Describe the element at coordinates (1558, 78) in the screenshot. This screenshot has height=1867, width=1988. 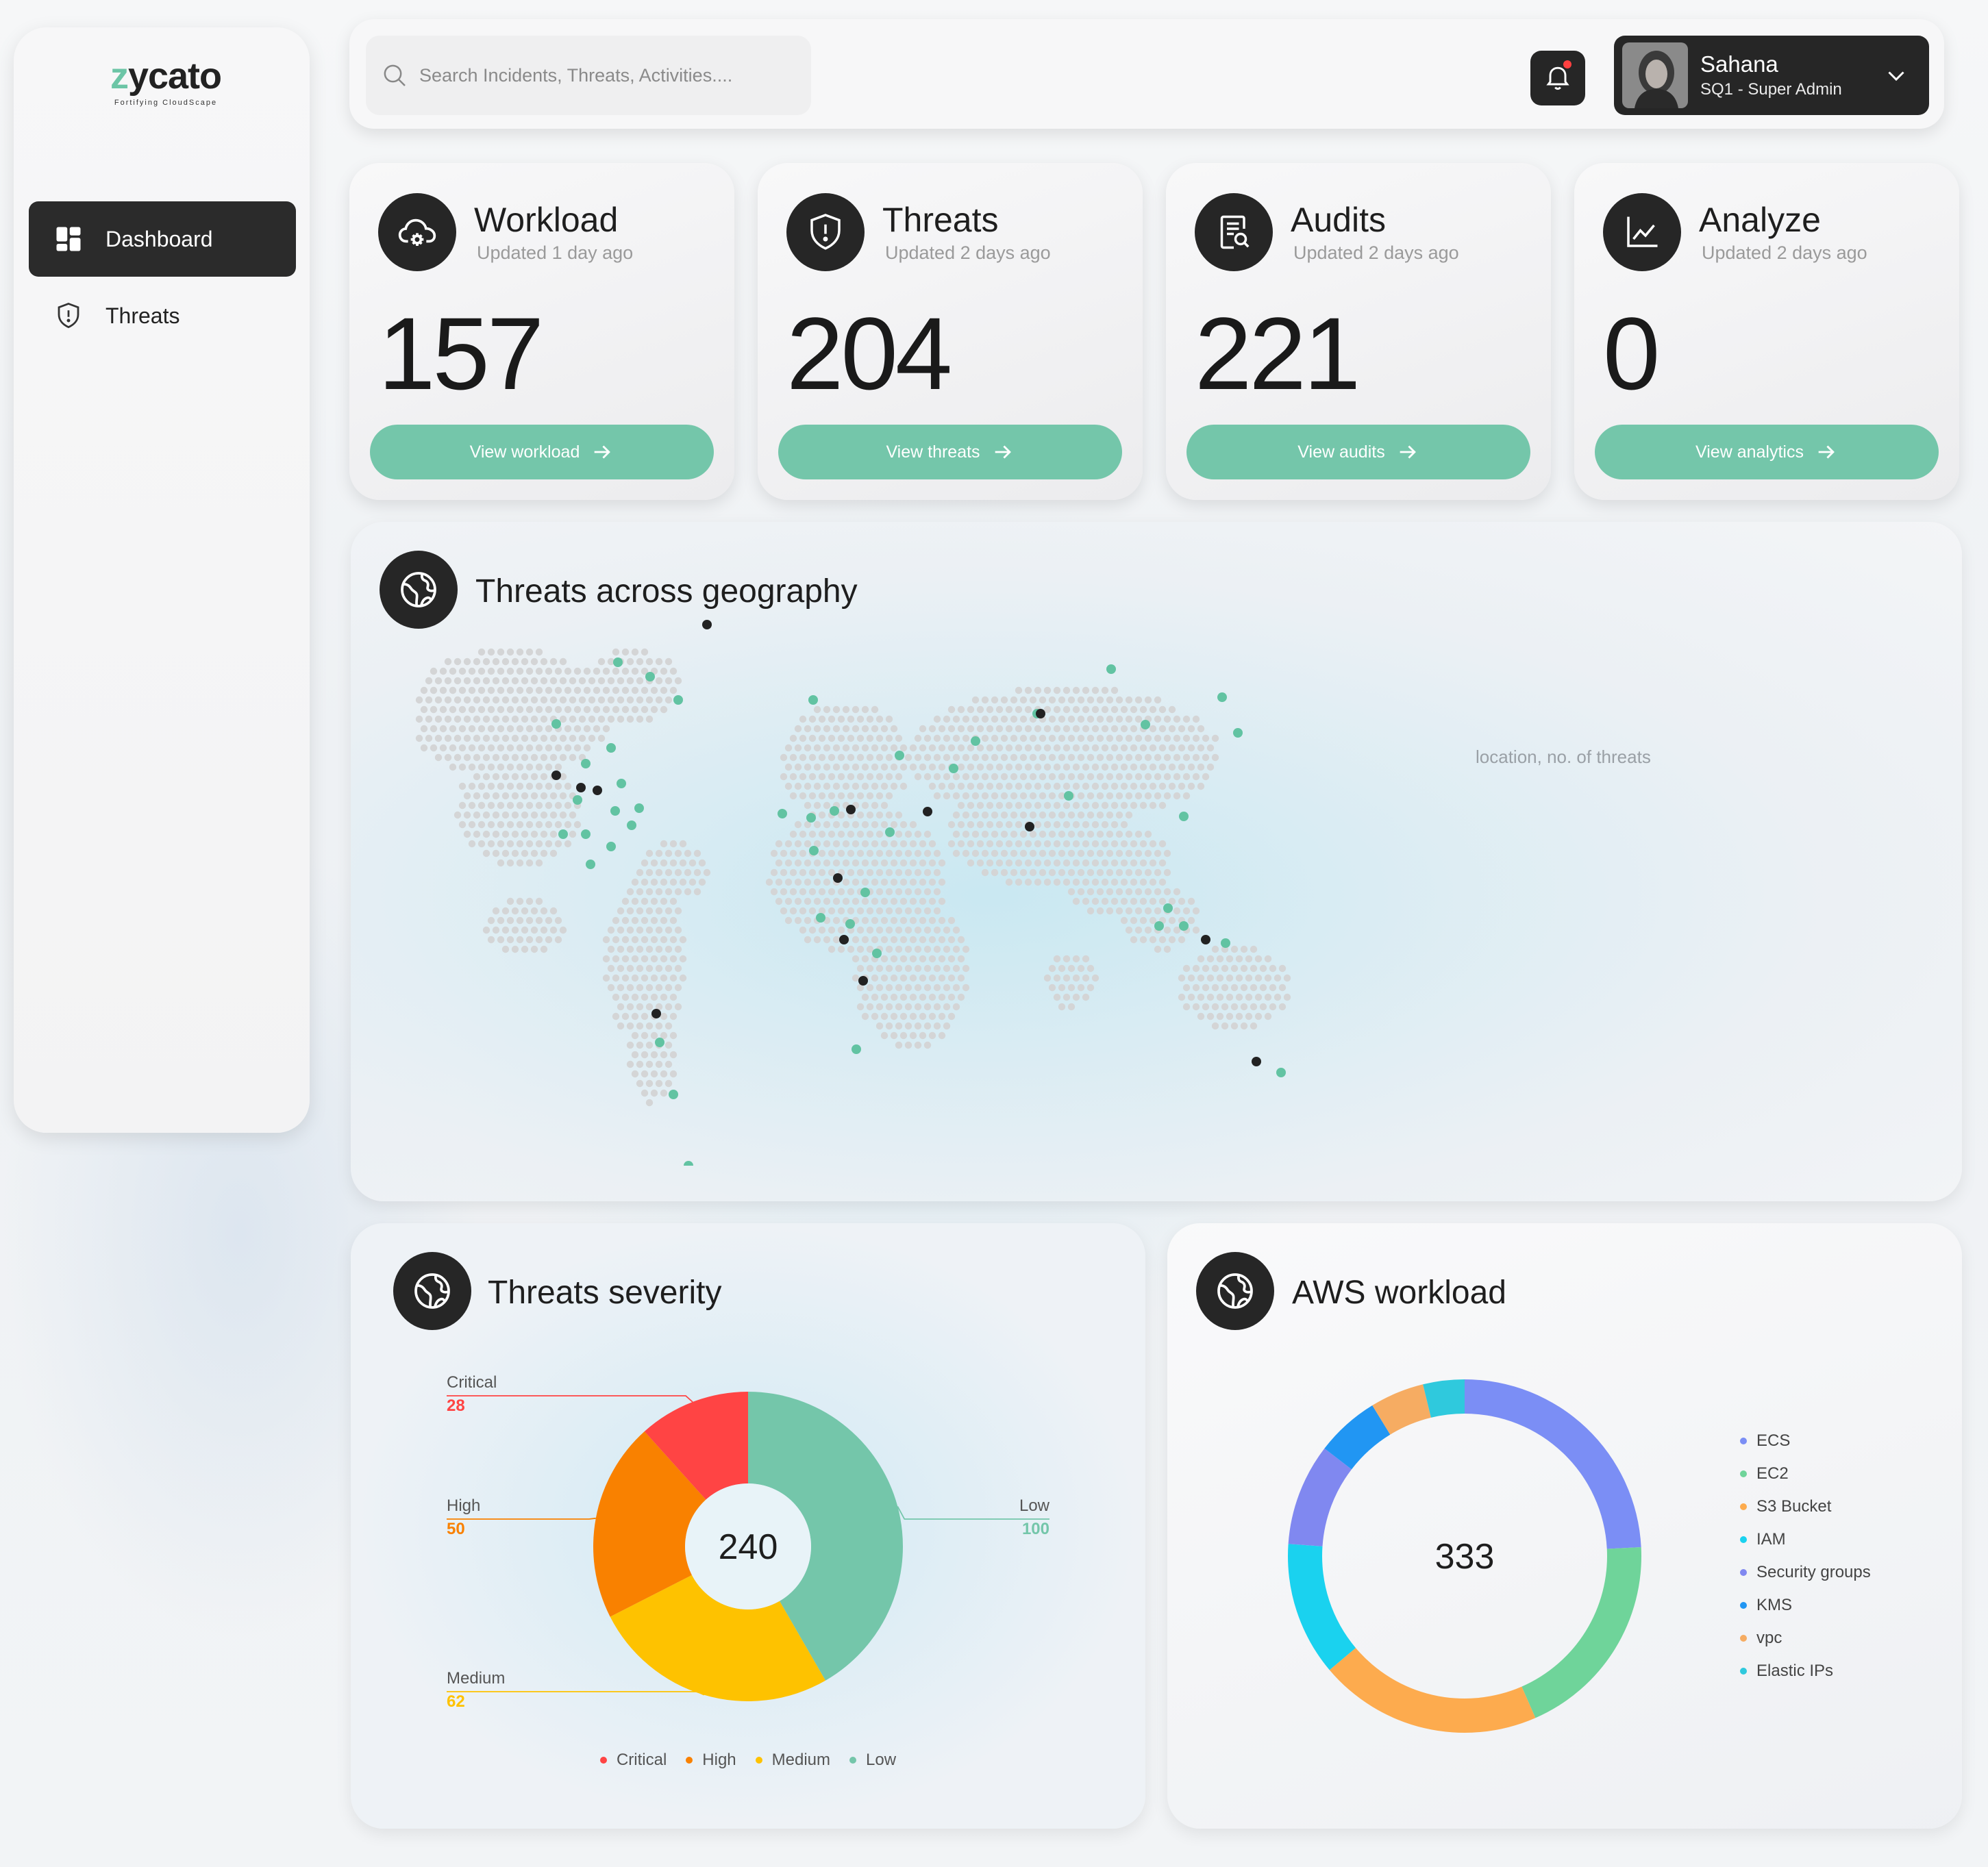
I see `notifications-button` at that location.